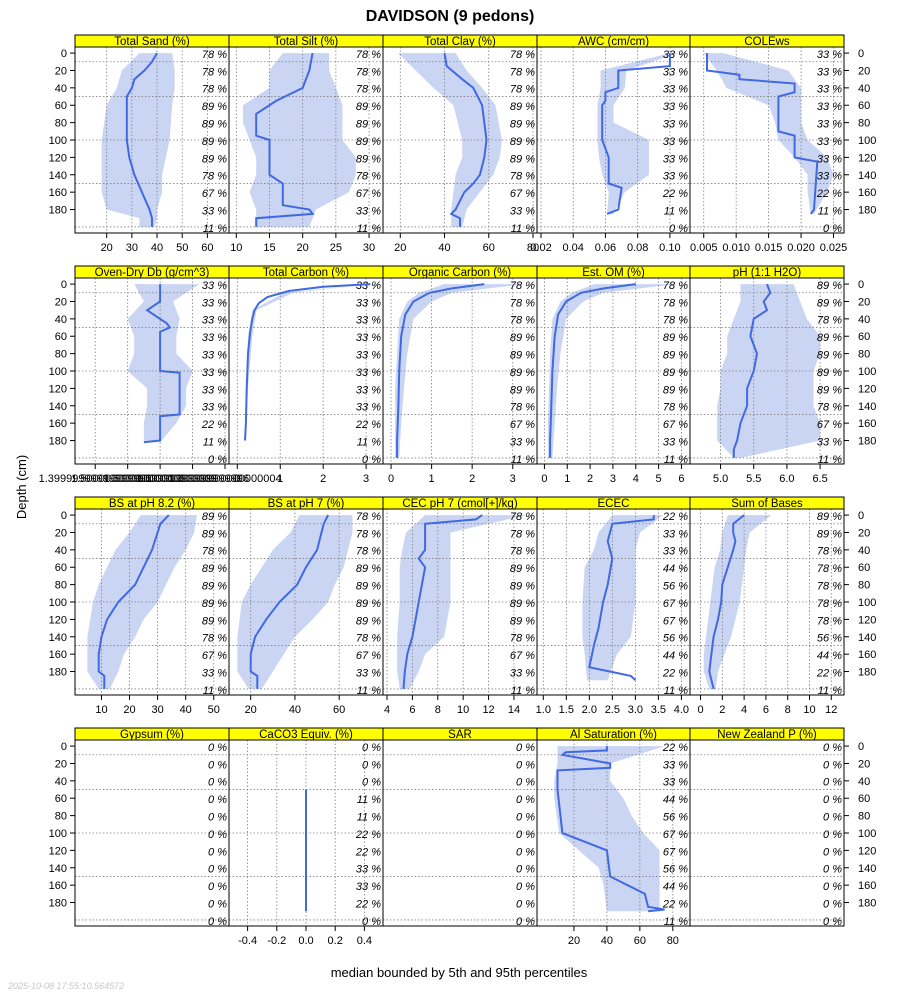  I want to click on x-tick-label: 14, so click(514, 710).